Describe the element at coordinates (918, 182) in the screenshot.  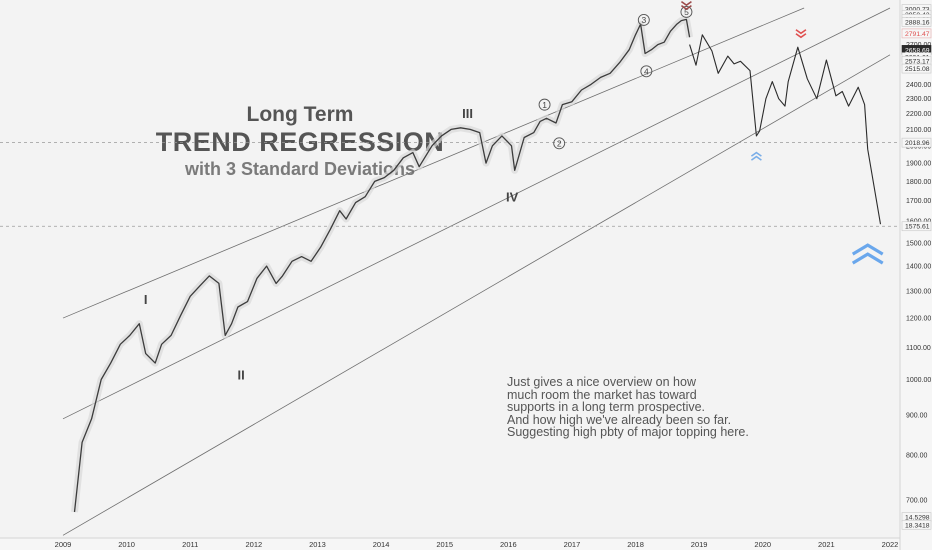
I see `y-tick-label: 1800.00` at that location.